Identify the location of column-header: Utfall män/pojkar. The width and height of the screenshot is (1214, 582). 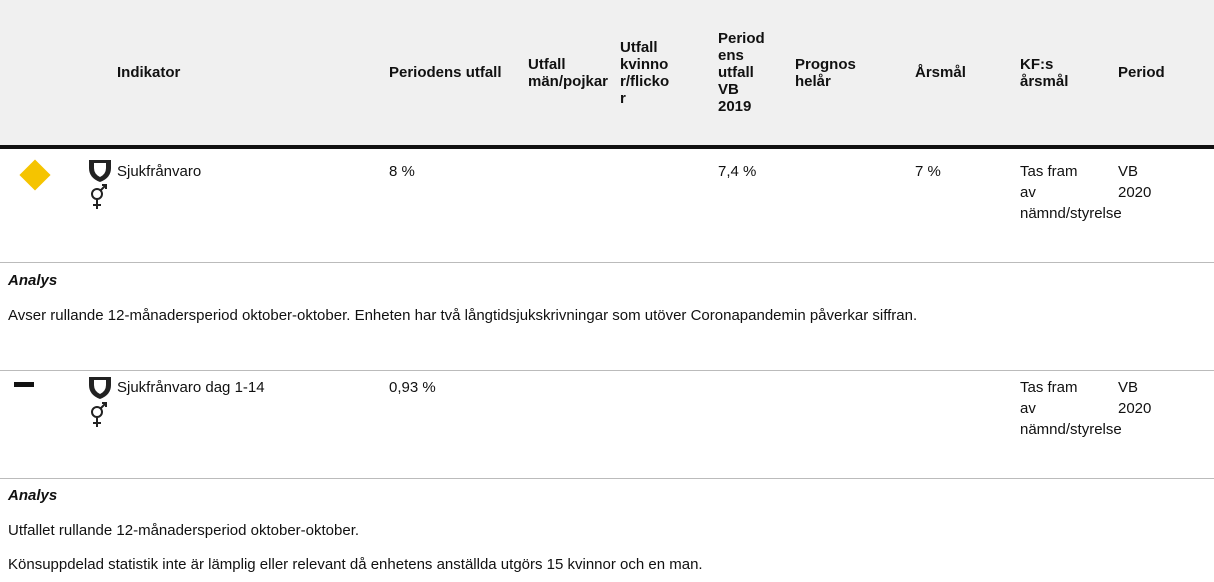
(568, 72).